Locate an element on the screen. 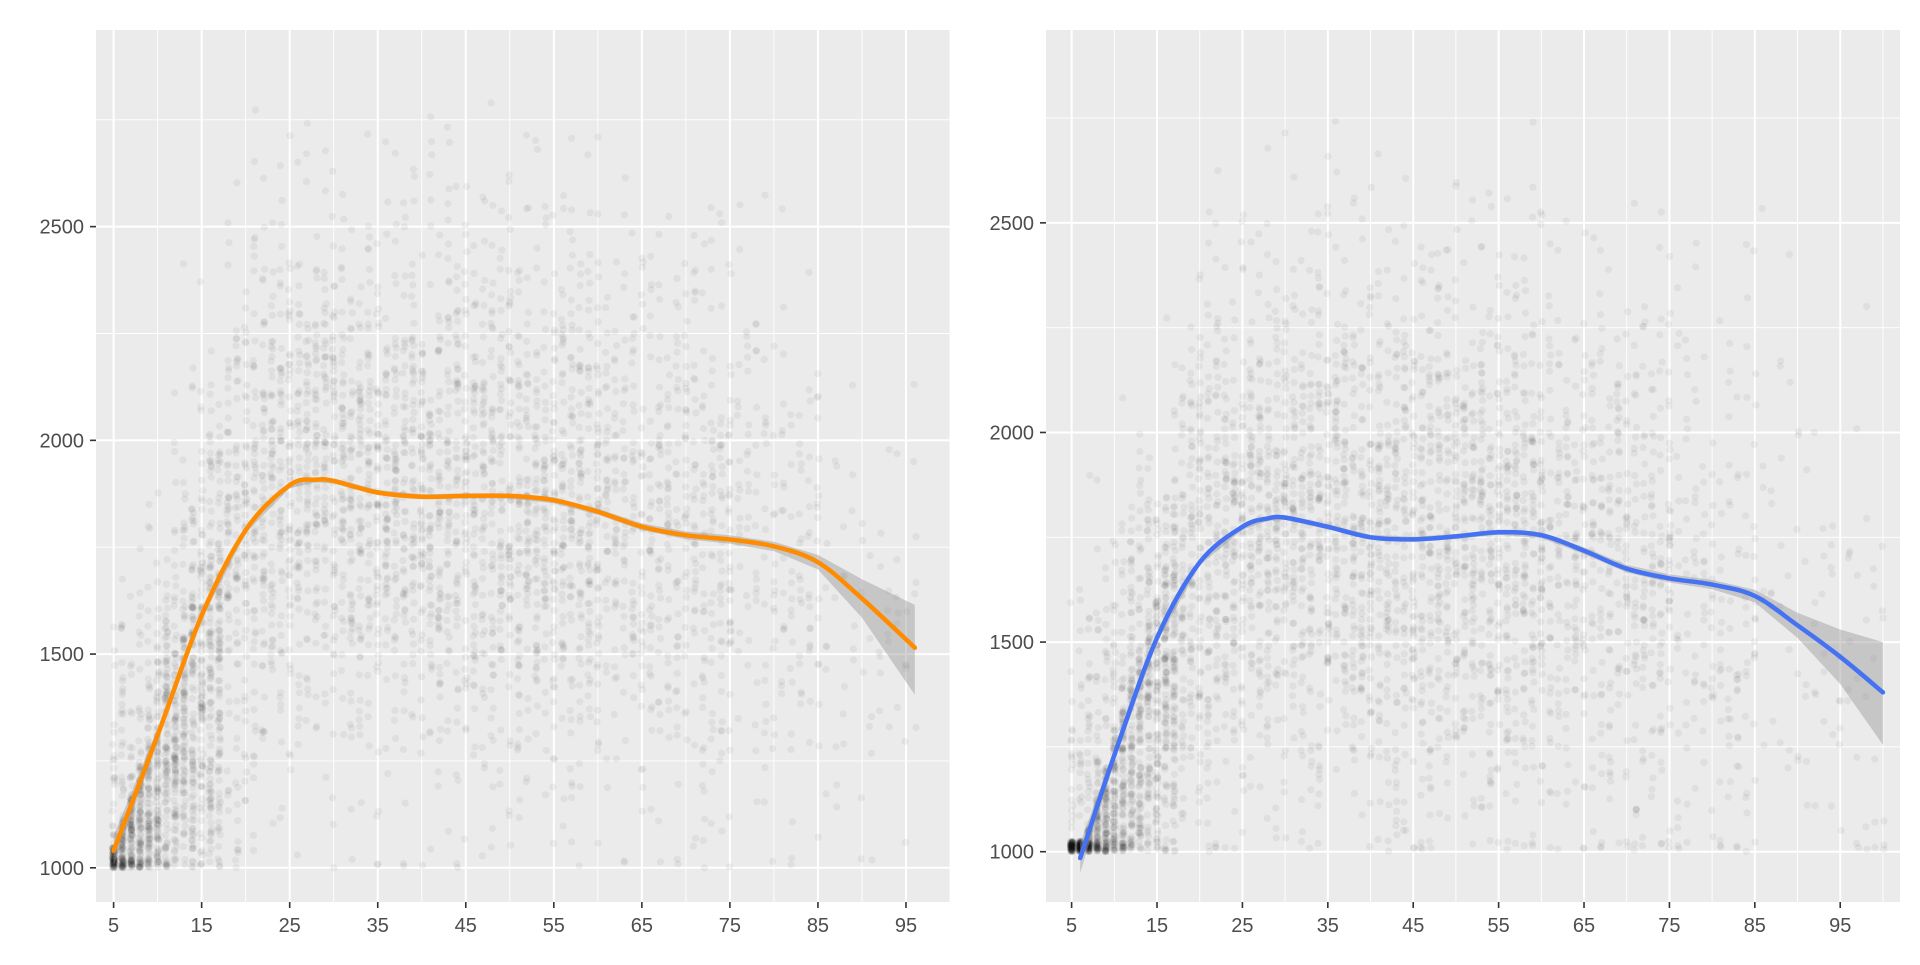 The height and width of the screenshot is (965, 1920). x-tick-label: 5 is located at coordinates (113, 926).